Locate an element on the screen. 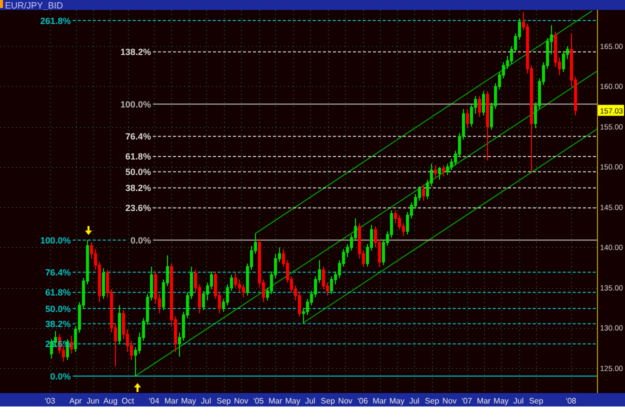 This screenshot has width=625, height=419. x-tick-label: '06 is located at coordinates (362, 401).